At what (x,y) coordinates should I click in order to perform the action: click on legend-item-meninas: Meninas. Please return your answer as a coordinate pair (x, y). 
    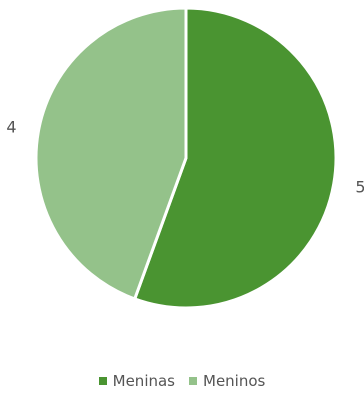
    Looking at the image, I should click on (136, 381).